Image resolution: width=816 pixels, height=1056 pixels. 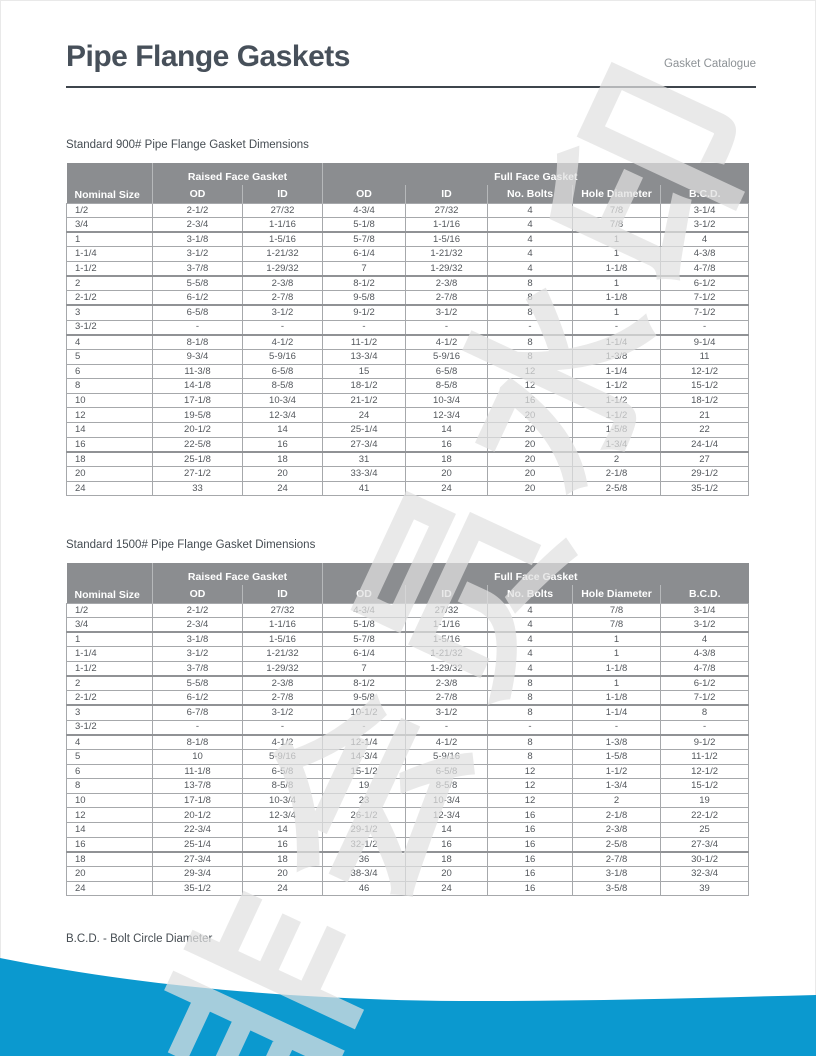 I want to click on table-cell: 31, so click(x=364, y=459).